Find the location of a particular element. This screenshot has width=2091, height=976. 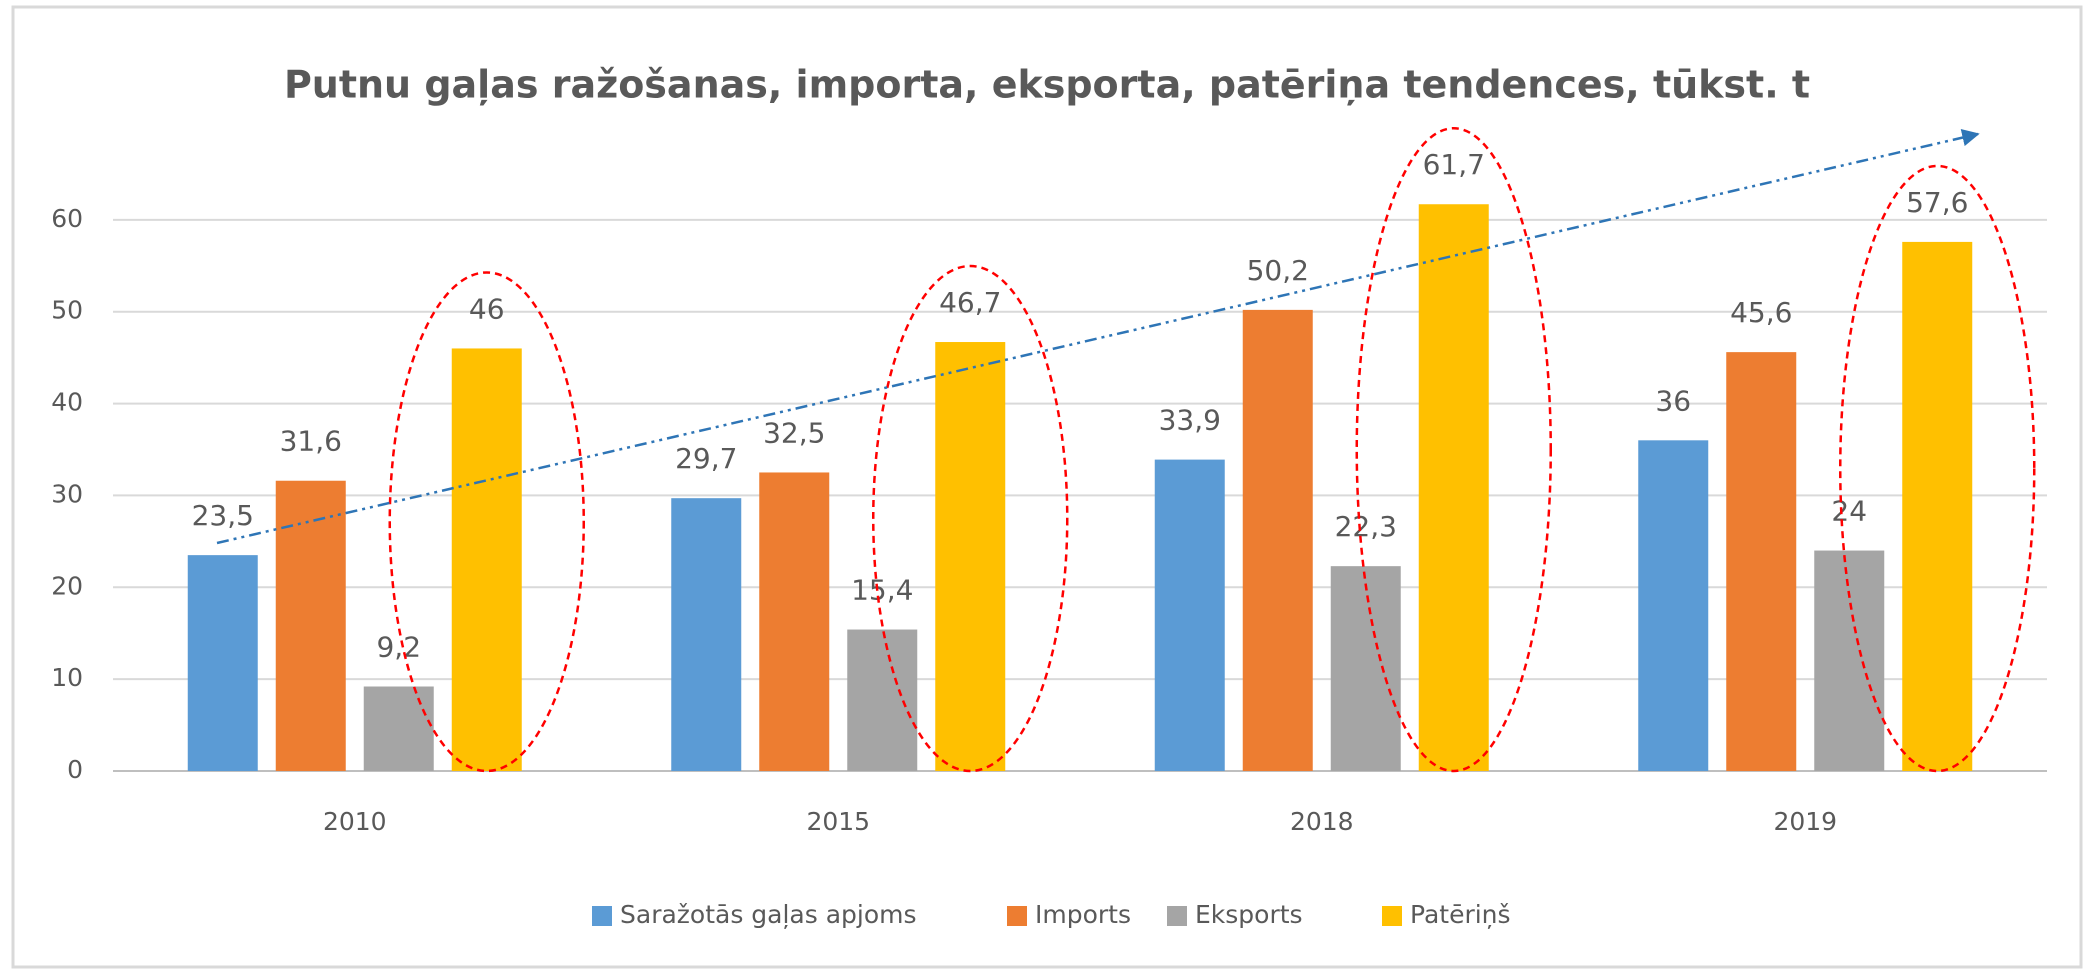

y-tick-label: 30 is located at coordinates (67, 493).